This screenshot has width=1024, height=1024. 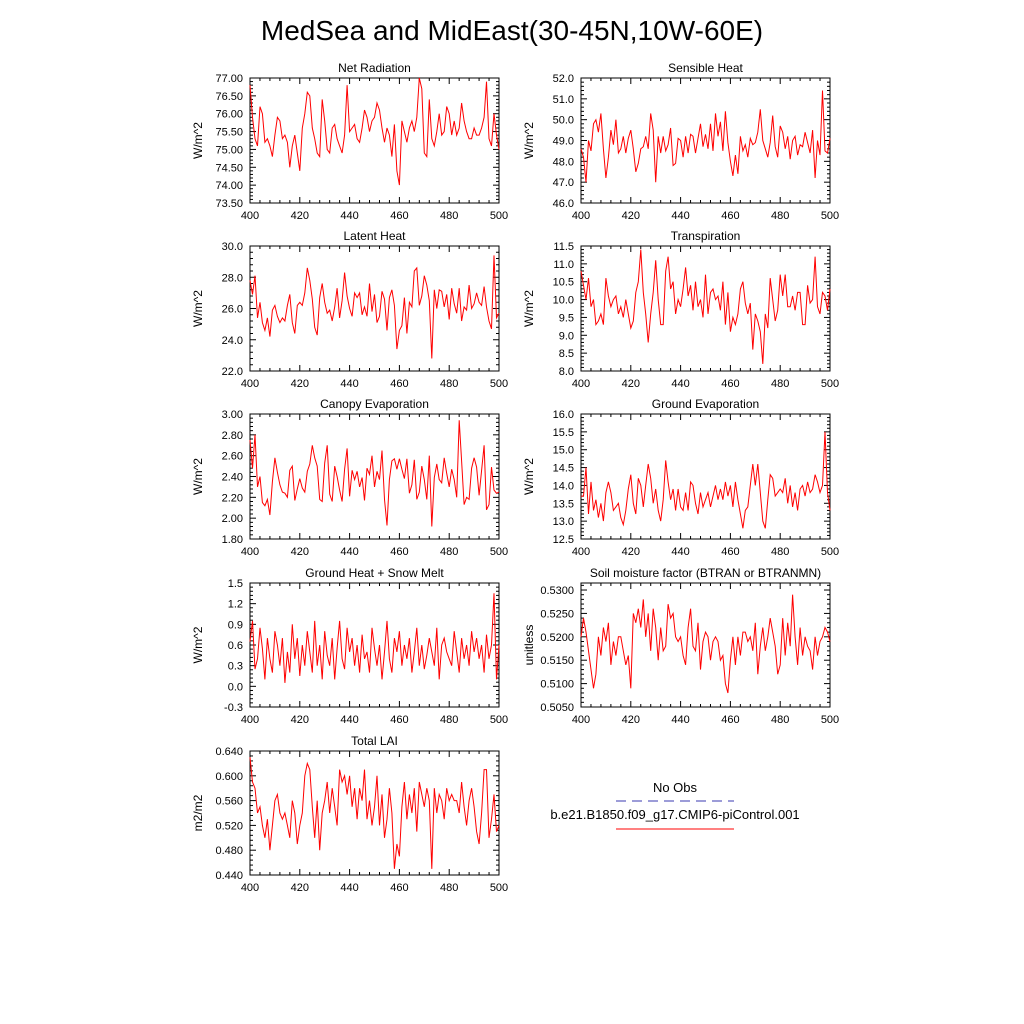 I want to click on panel-title: Total LAI, so click(x=374, y=741).